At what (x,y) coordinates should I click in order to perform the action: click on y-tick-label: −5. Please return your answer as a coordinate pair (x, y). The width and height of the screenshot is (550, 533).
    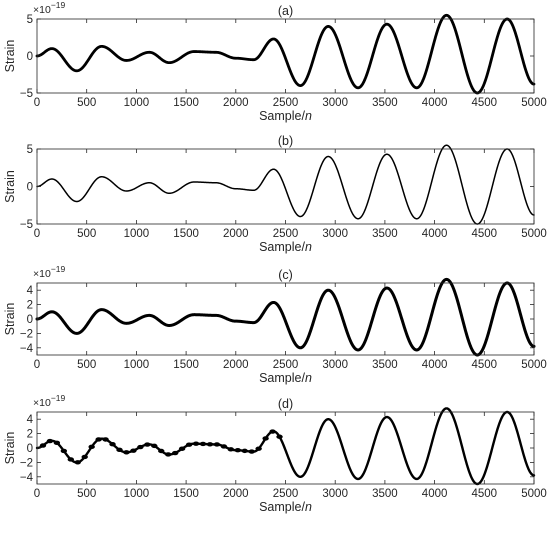
    Looking at the image, I should click on (26, 94).